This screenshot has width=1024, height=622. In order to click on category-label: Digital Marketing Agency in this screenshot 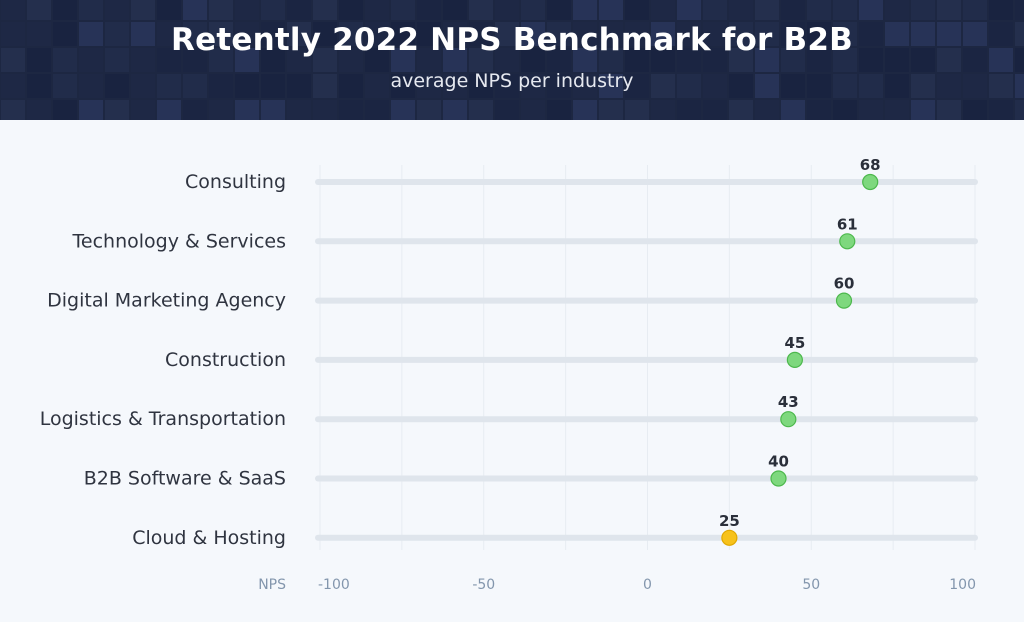, I will do `click(166, 301)`.